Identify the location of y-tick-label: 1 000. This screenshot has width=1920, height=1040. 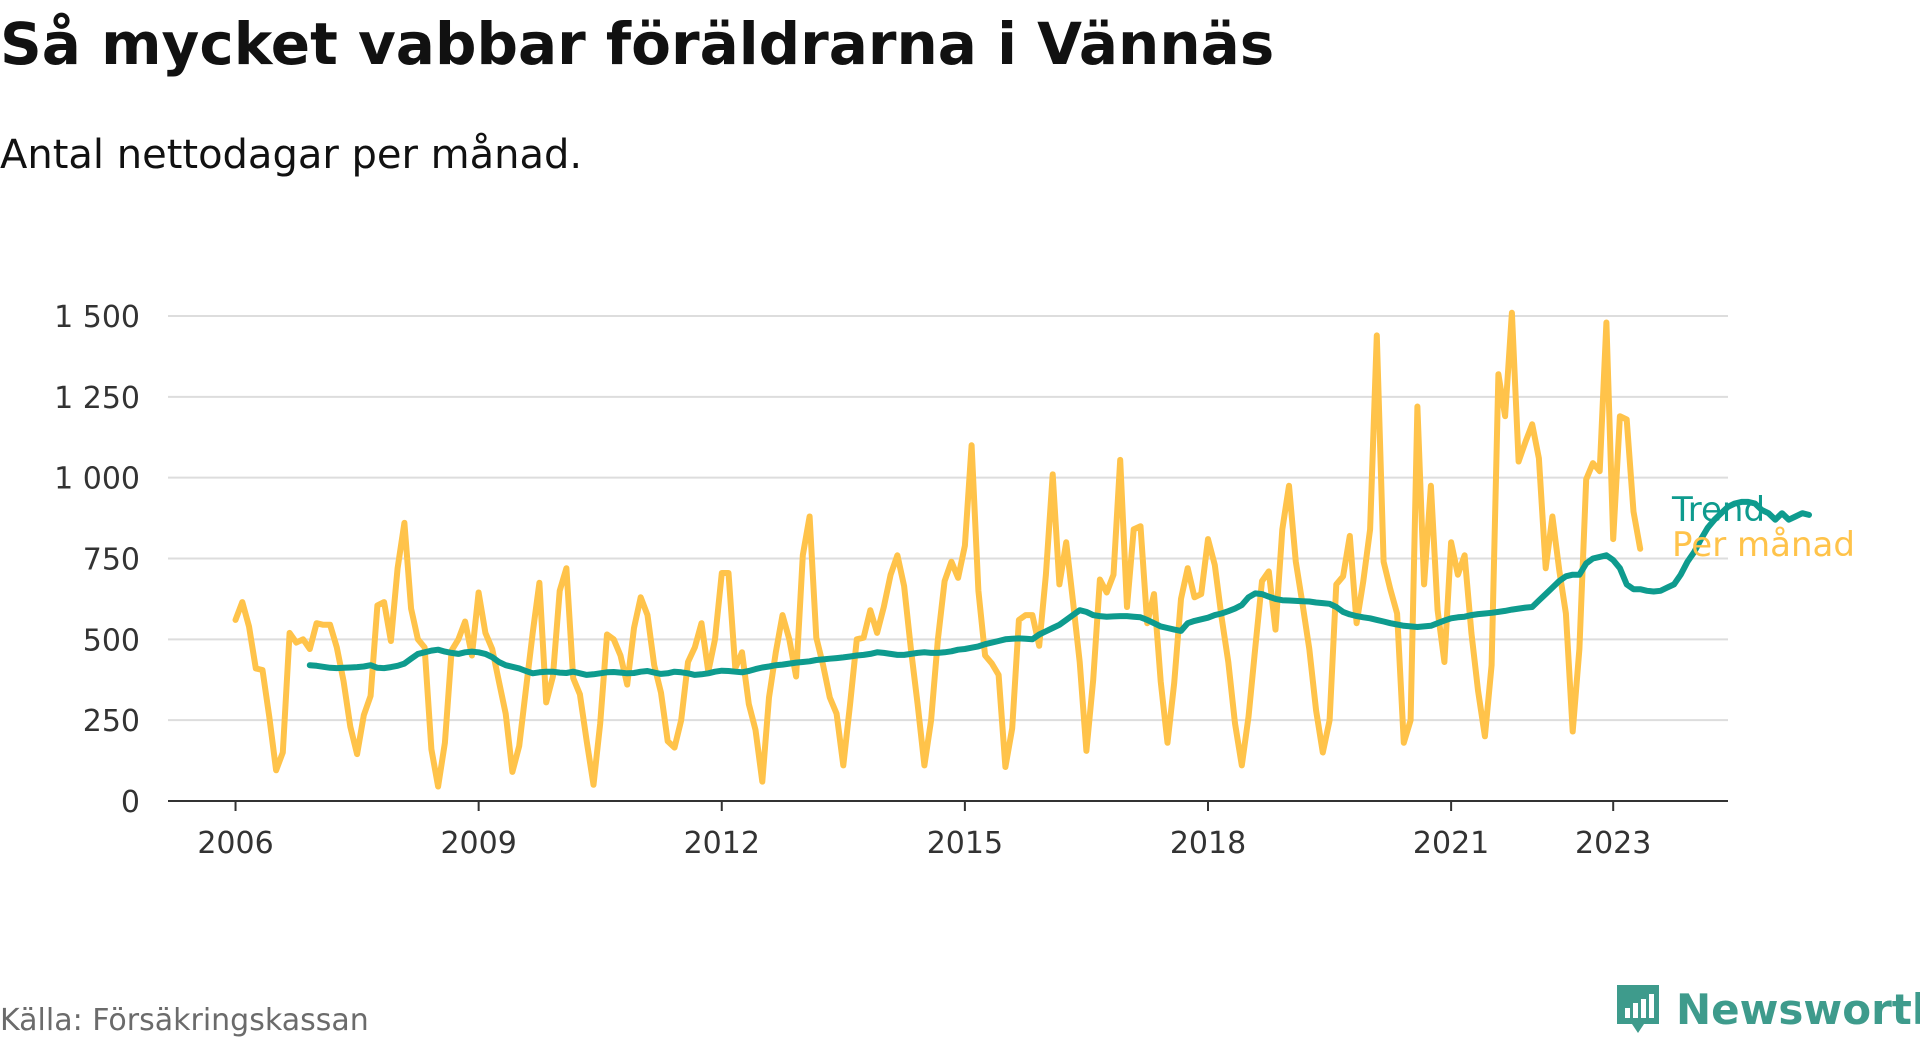
(97, 479).